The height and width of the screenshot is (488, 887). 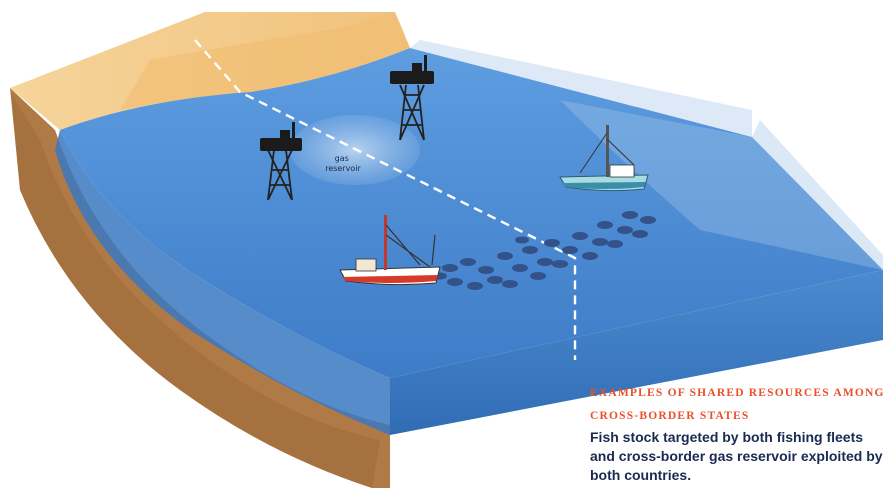 What do you see at coordinates (737, 393) in the screenshot?
I see `caption-title-line-1: EXAMPLES OF SHARED RESOURCES AMONG` at bounding box center [737, 393].